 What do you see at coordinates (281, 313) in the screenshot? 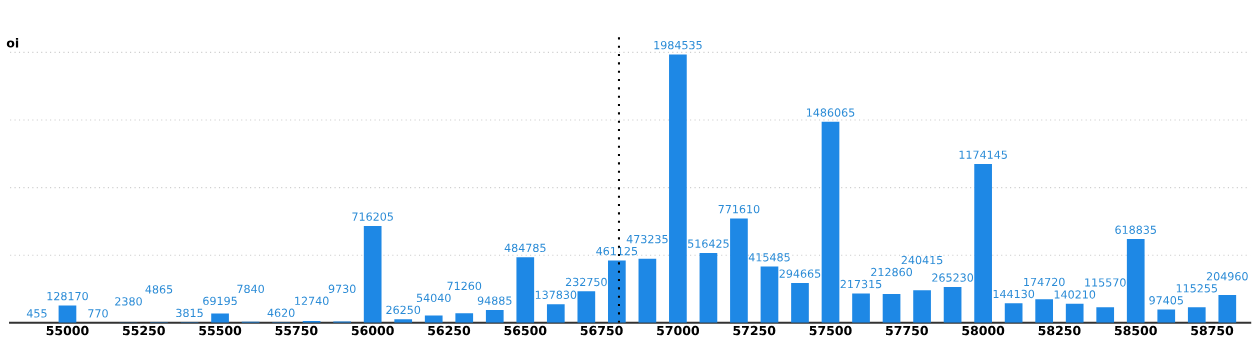
I see `data-label: 4620` at bounding box center [281, 313].